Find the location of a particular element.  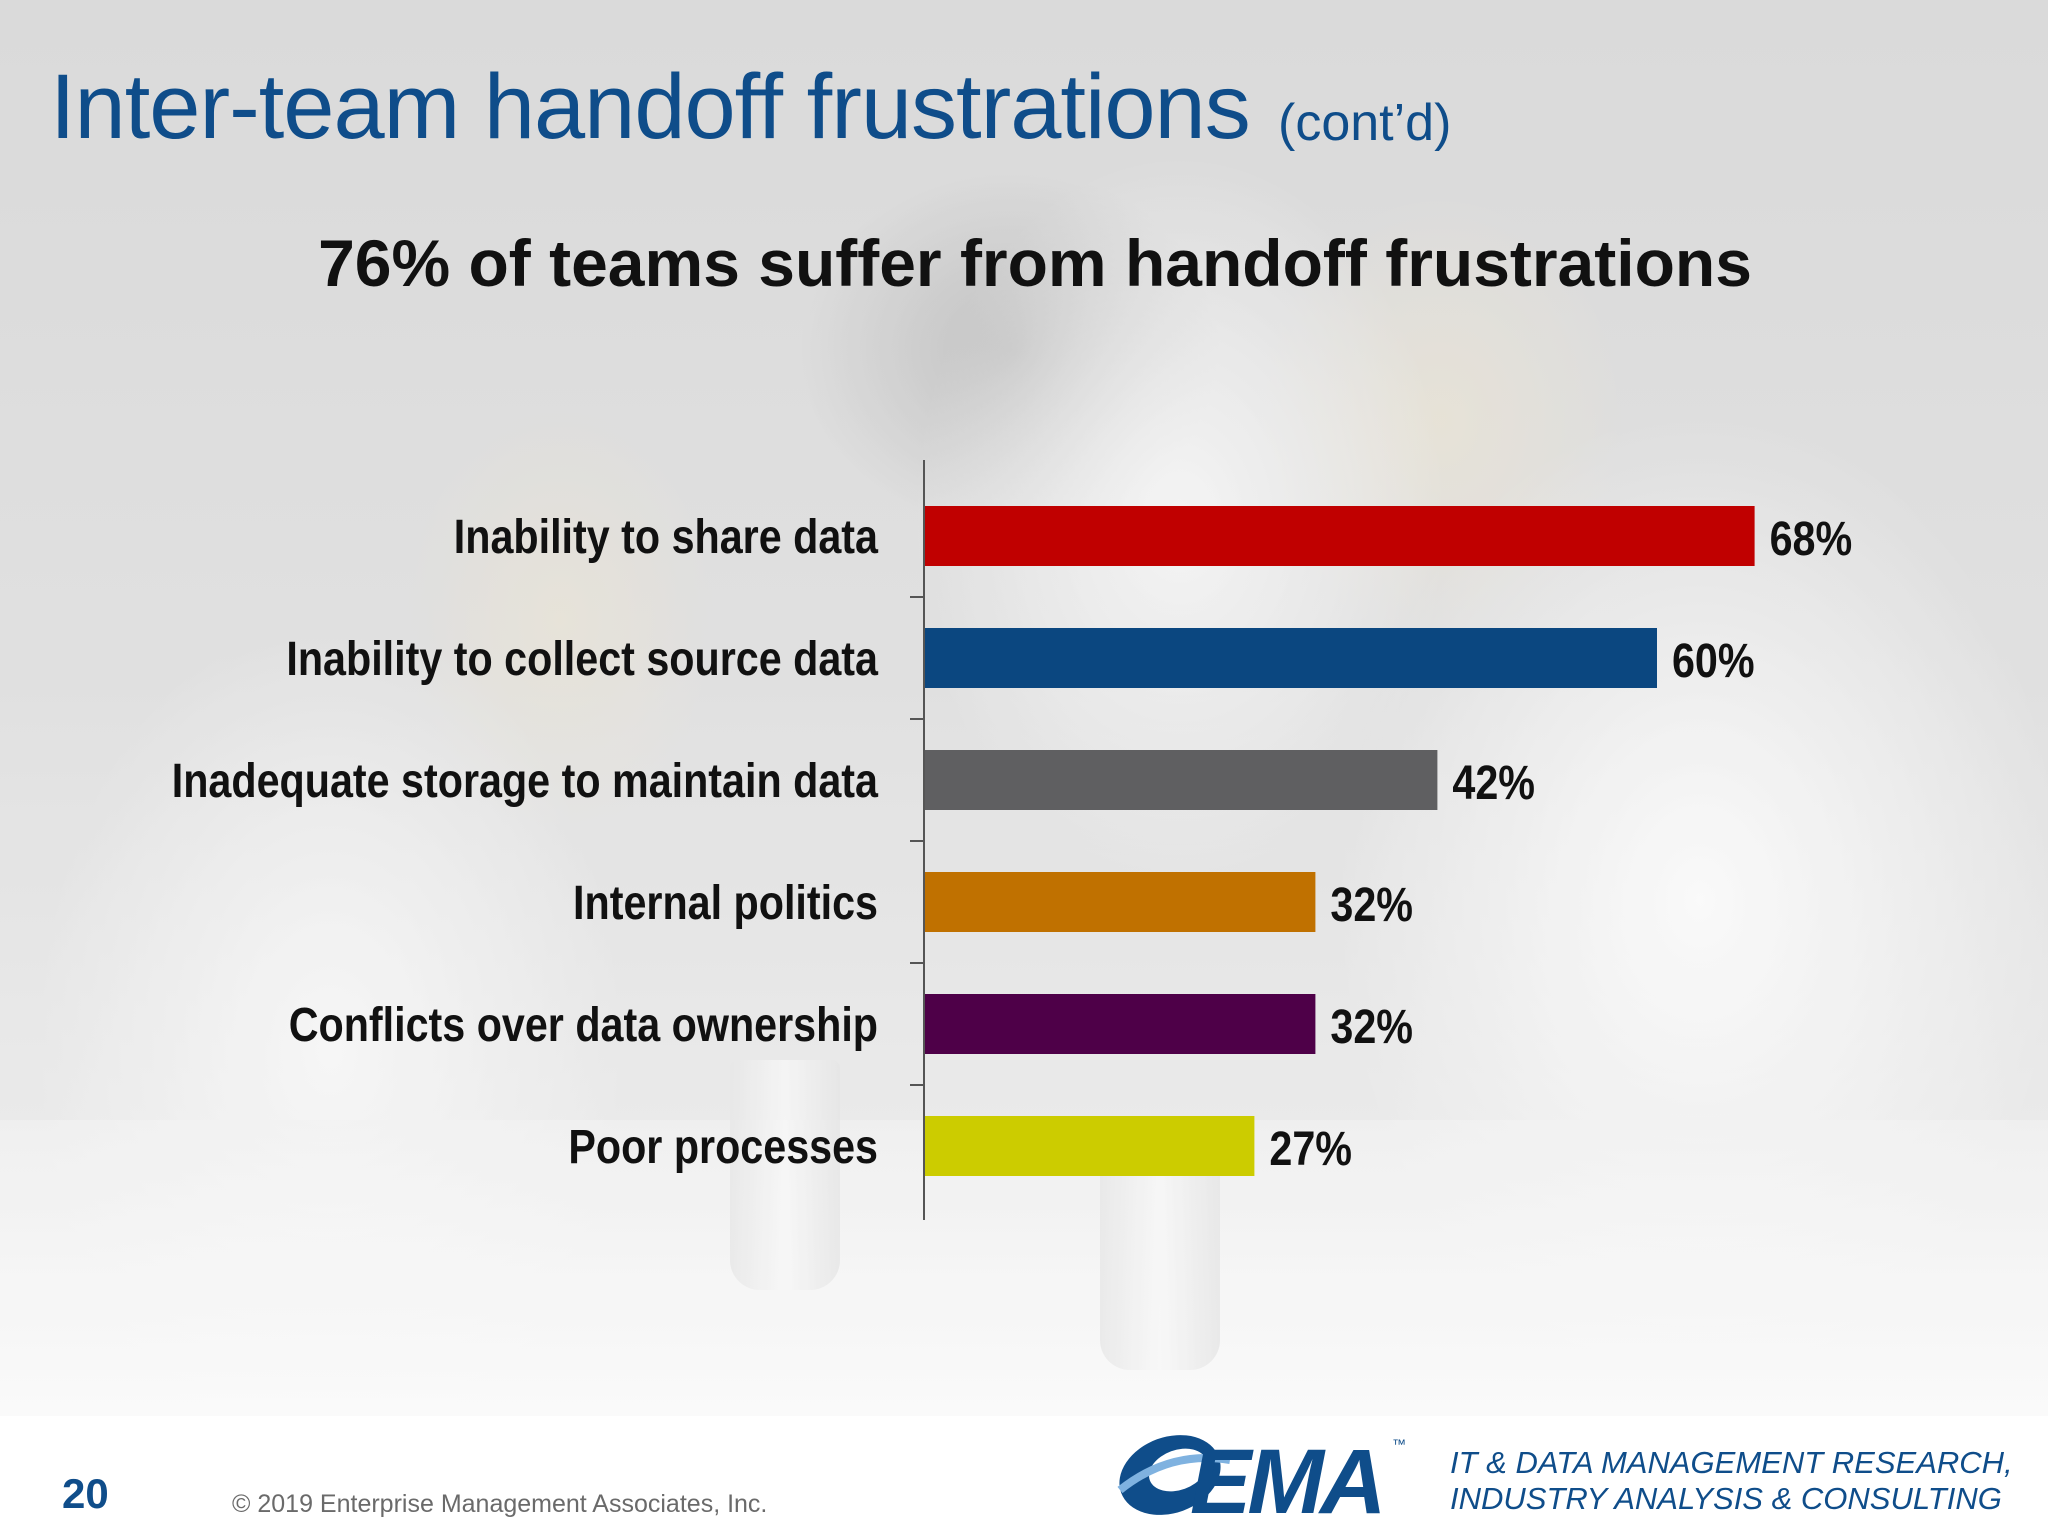

value-label: 27% is located at coordinates (1310, 1149).